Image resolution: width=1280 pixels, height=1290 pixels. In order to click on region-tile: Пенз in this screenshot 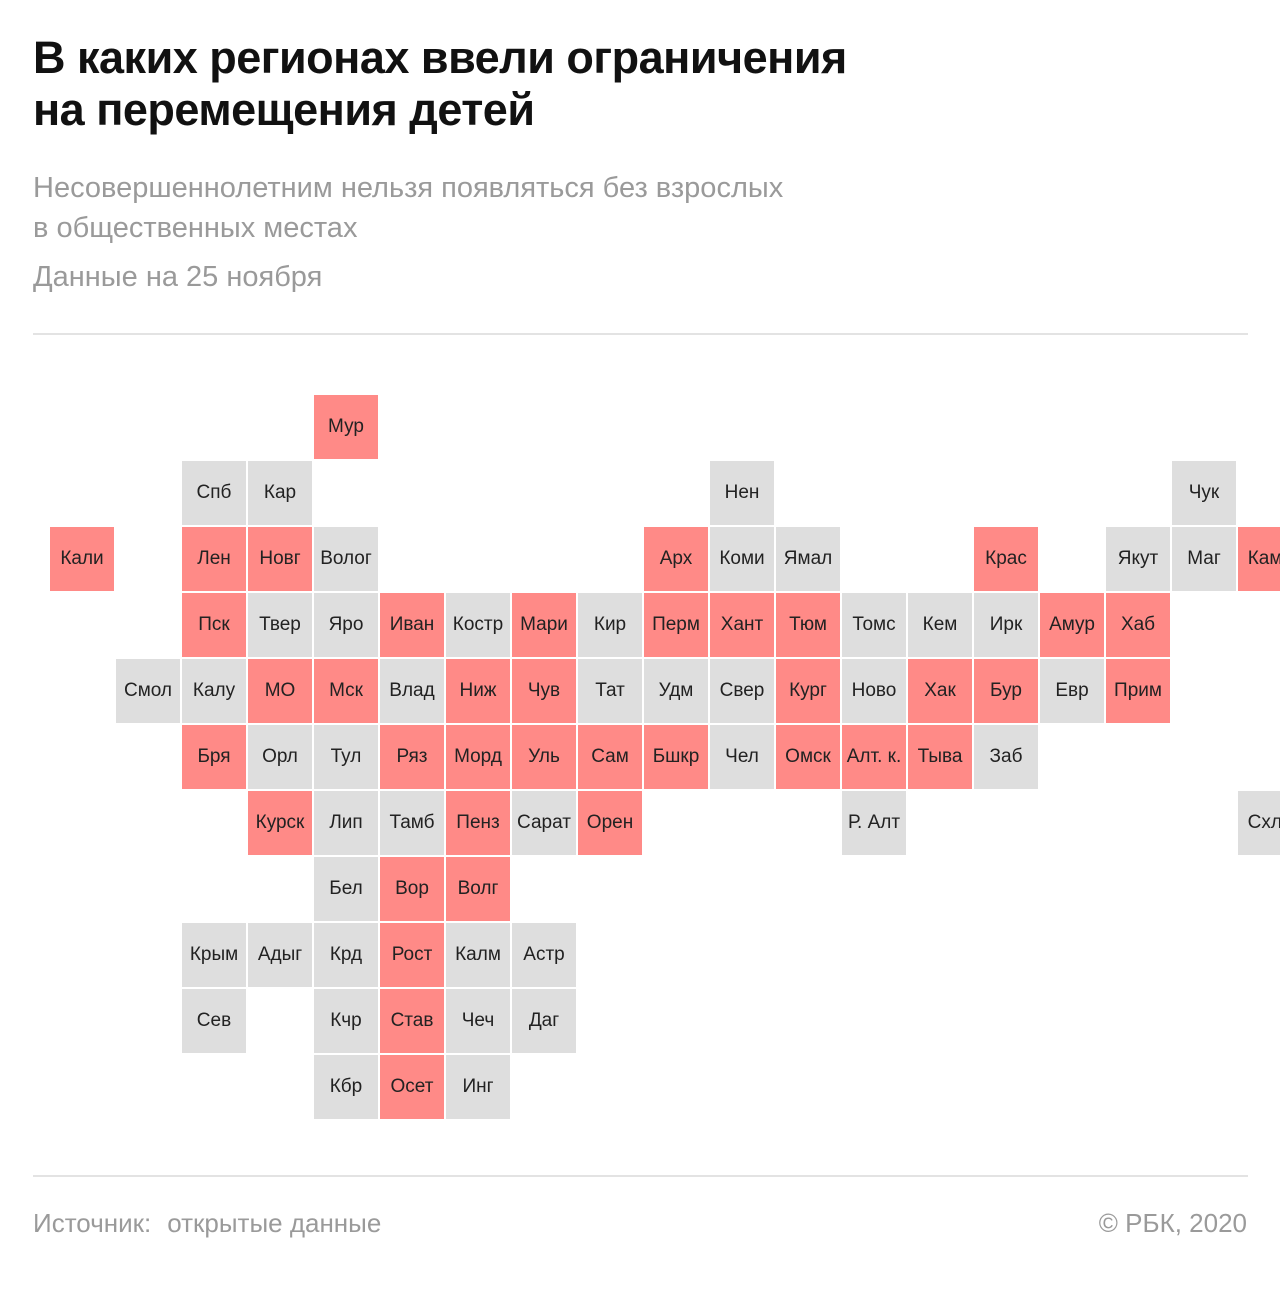, I will do `click(478, 823)`.